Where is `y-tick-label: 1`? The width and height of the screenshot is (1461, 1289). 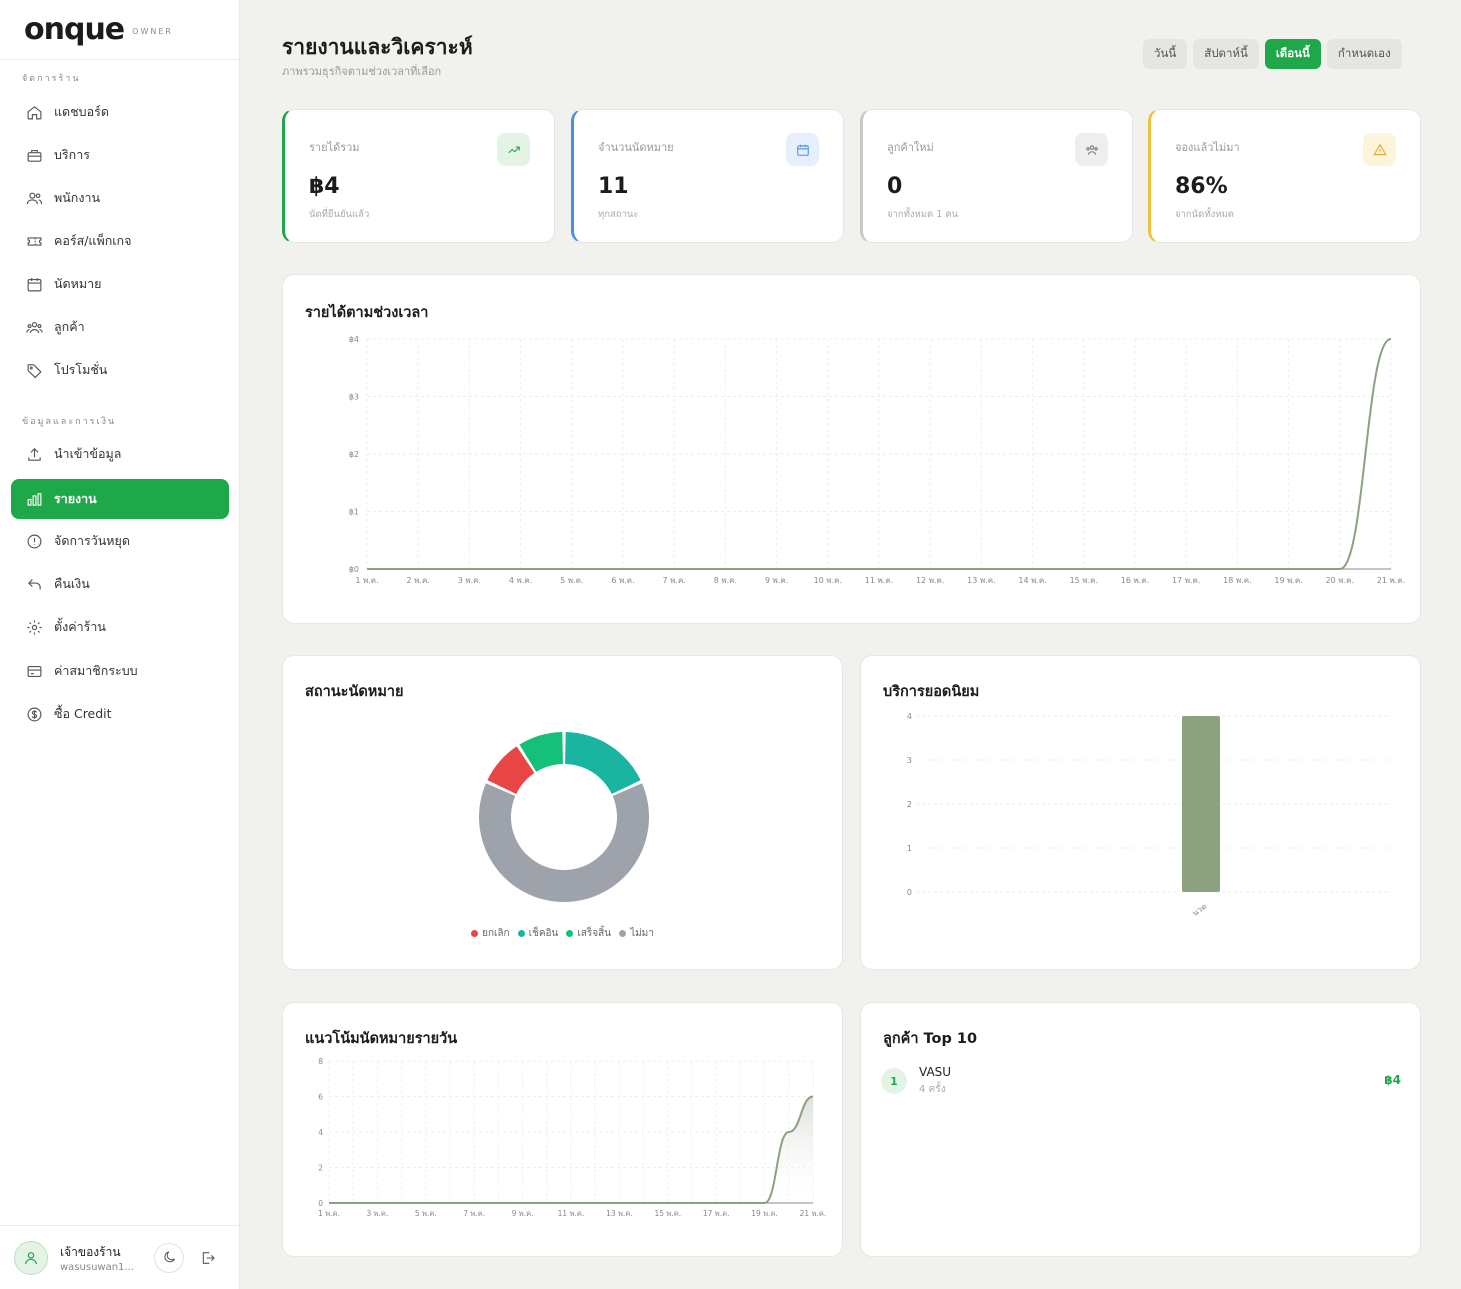
y-tick-label: 1 is located at coordinates (909, 848).